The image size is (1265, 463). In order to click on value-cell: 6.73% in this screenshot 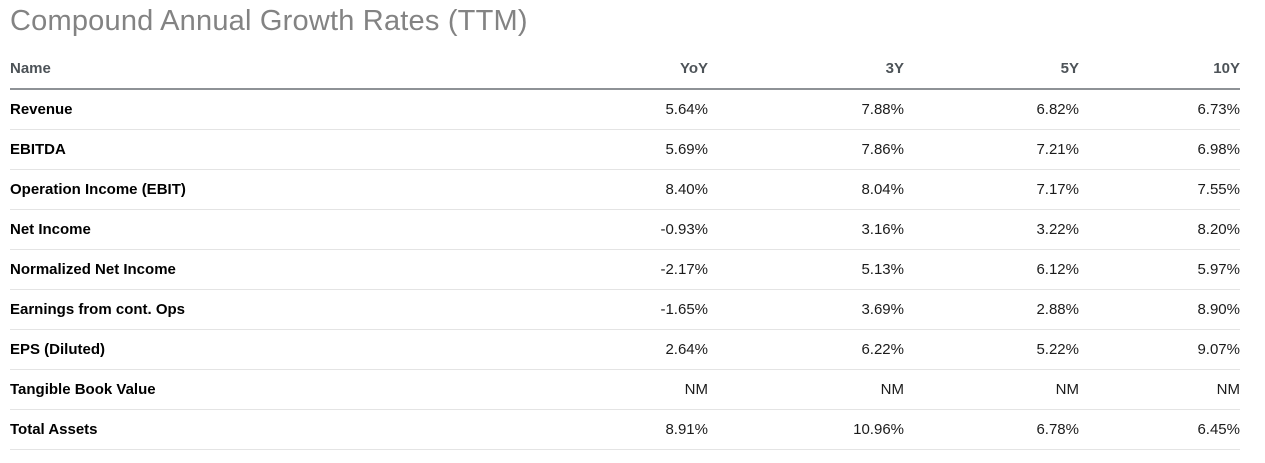, I will do `click(1159, 109)`.